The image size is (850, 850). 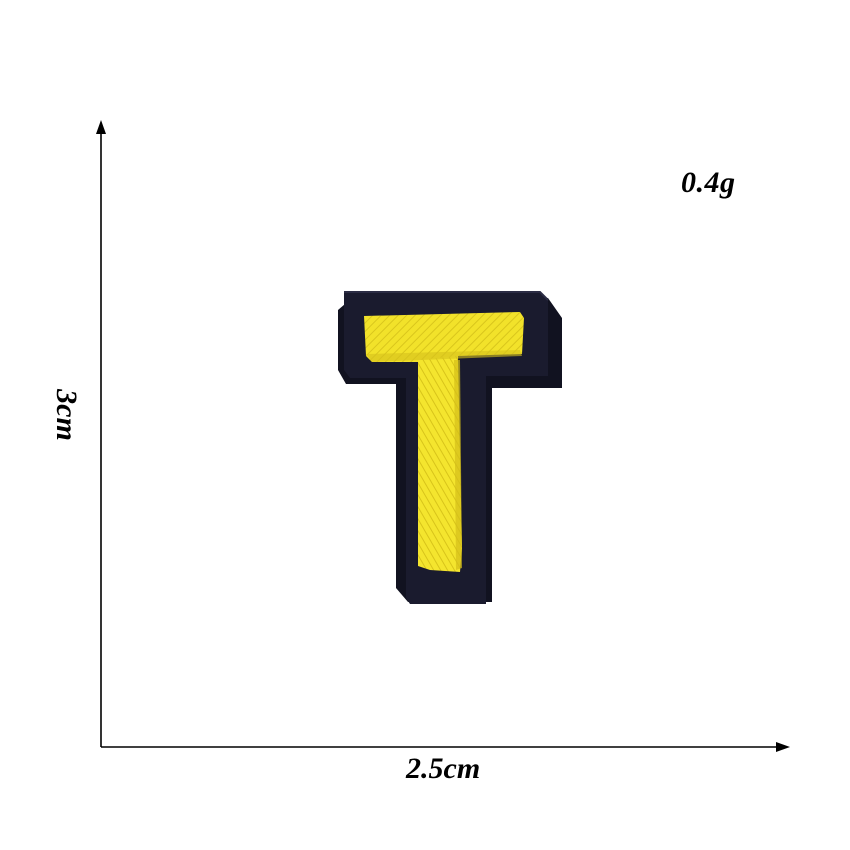 What do you see at coordinates (445, 747) in the screenshot?
I see `horizontal-arrow-icon` at bounding box center [445, 747].